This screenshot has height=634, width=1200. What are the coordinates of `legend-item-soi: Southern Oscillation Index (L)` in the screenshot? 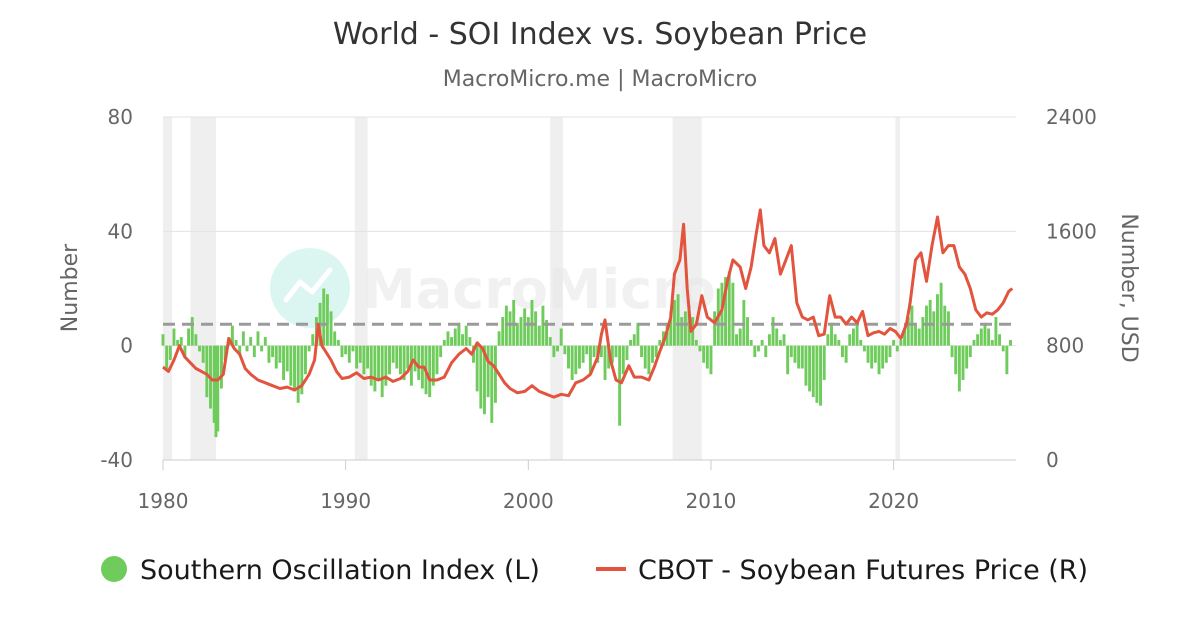 It's located at (320, 570).